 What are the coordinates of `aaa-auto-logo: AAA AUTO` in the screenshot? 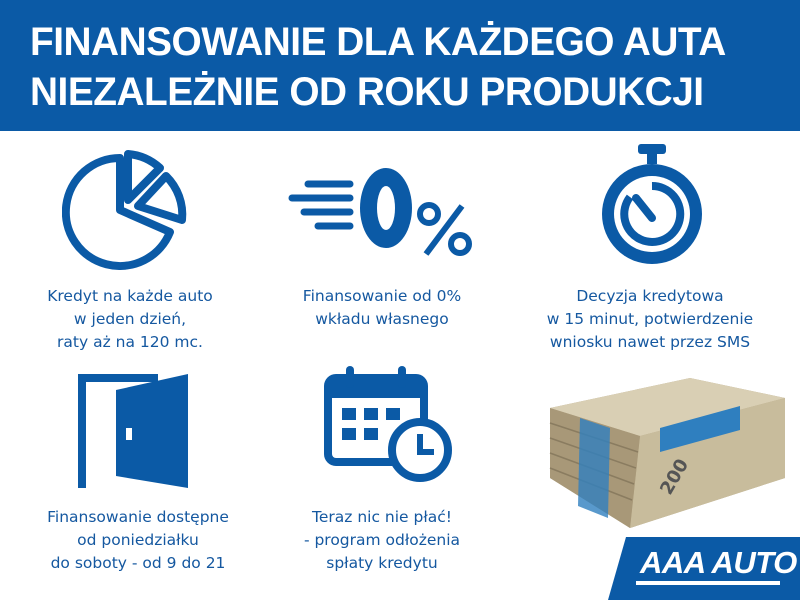 It's located at (704, 568).